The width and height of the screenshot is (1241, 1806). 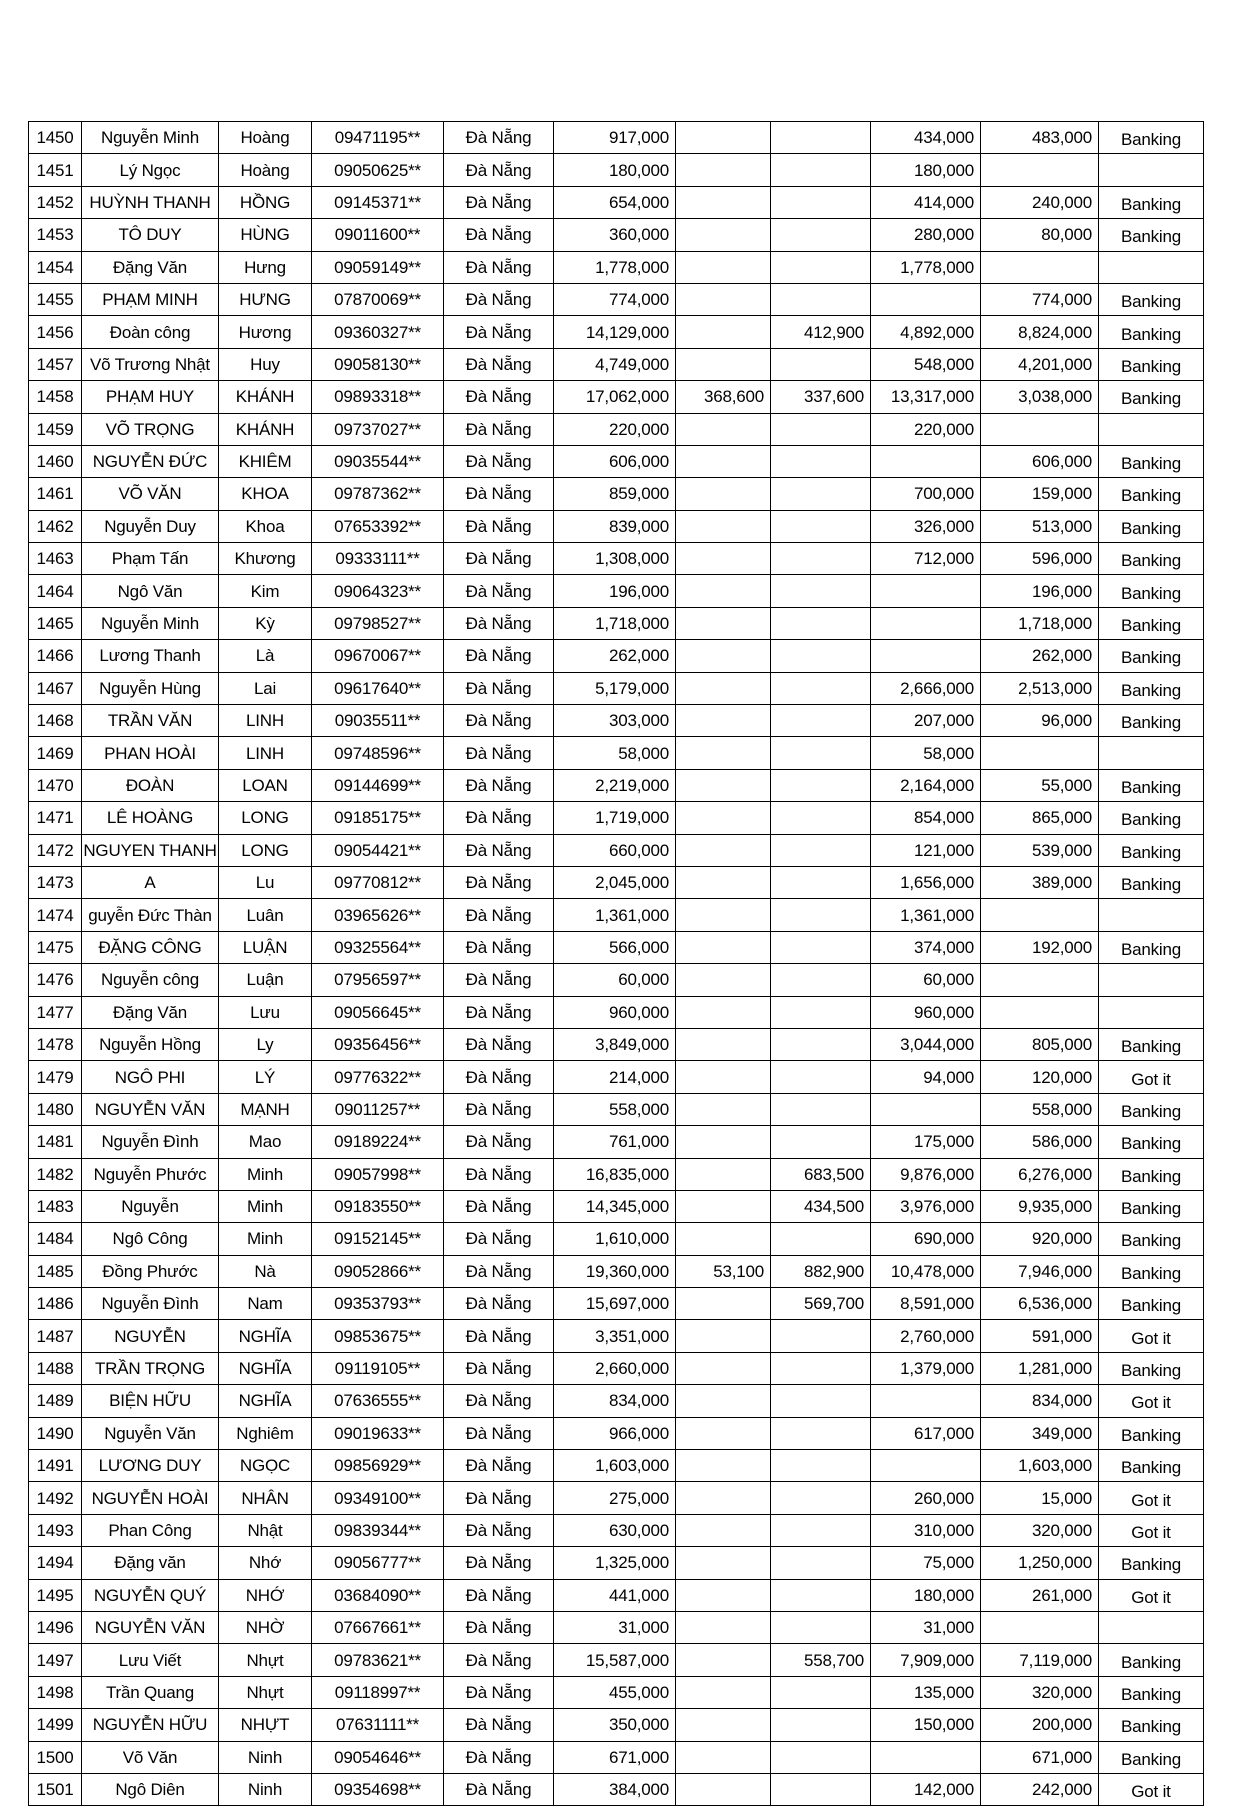 What do you see at coordinates (614, 1595) in the screenshot?
I see `total-amount-cell: 441,000` at bounding box center [614, 1595].